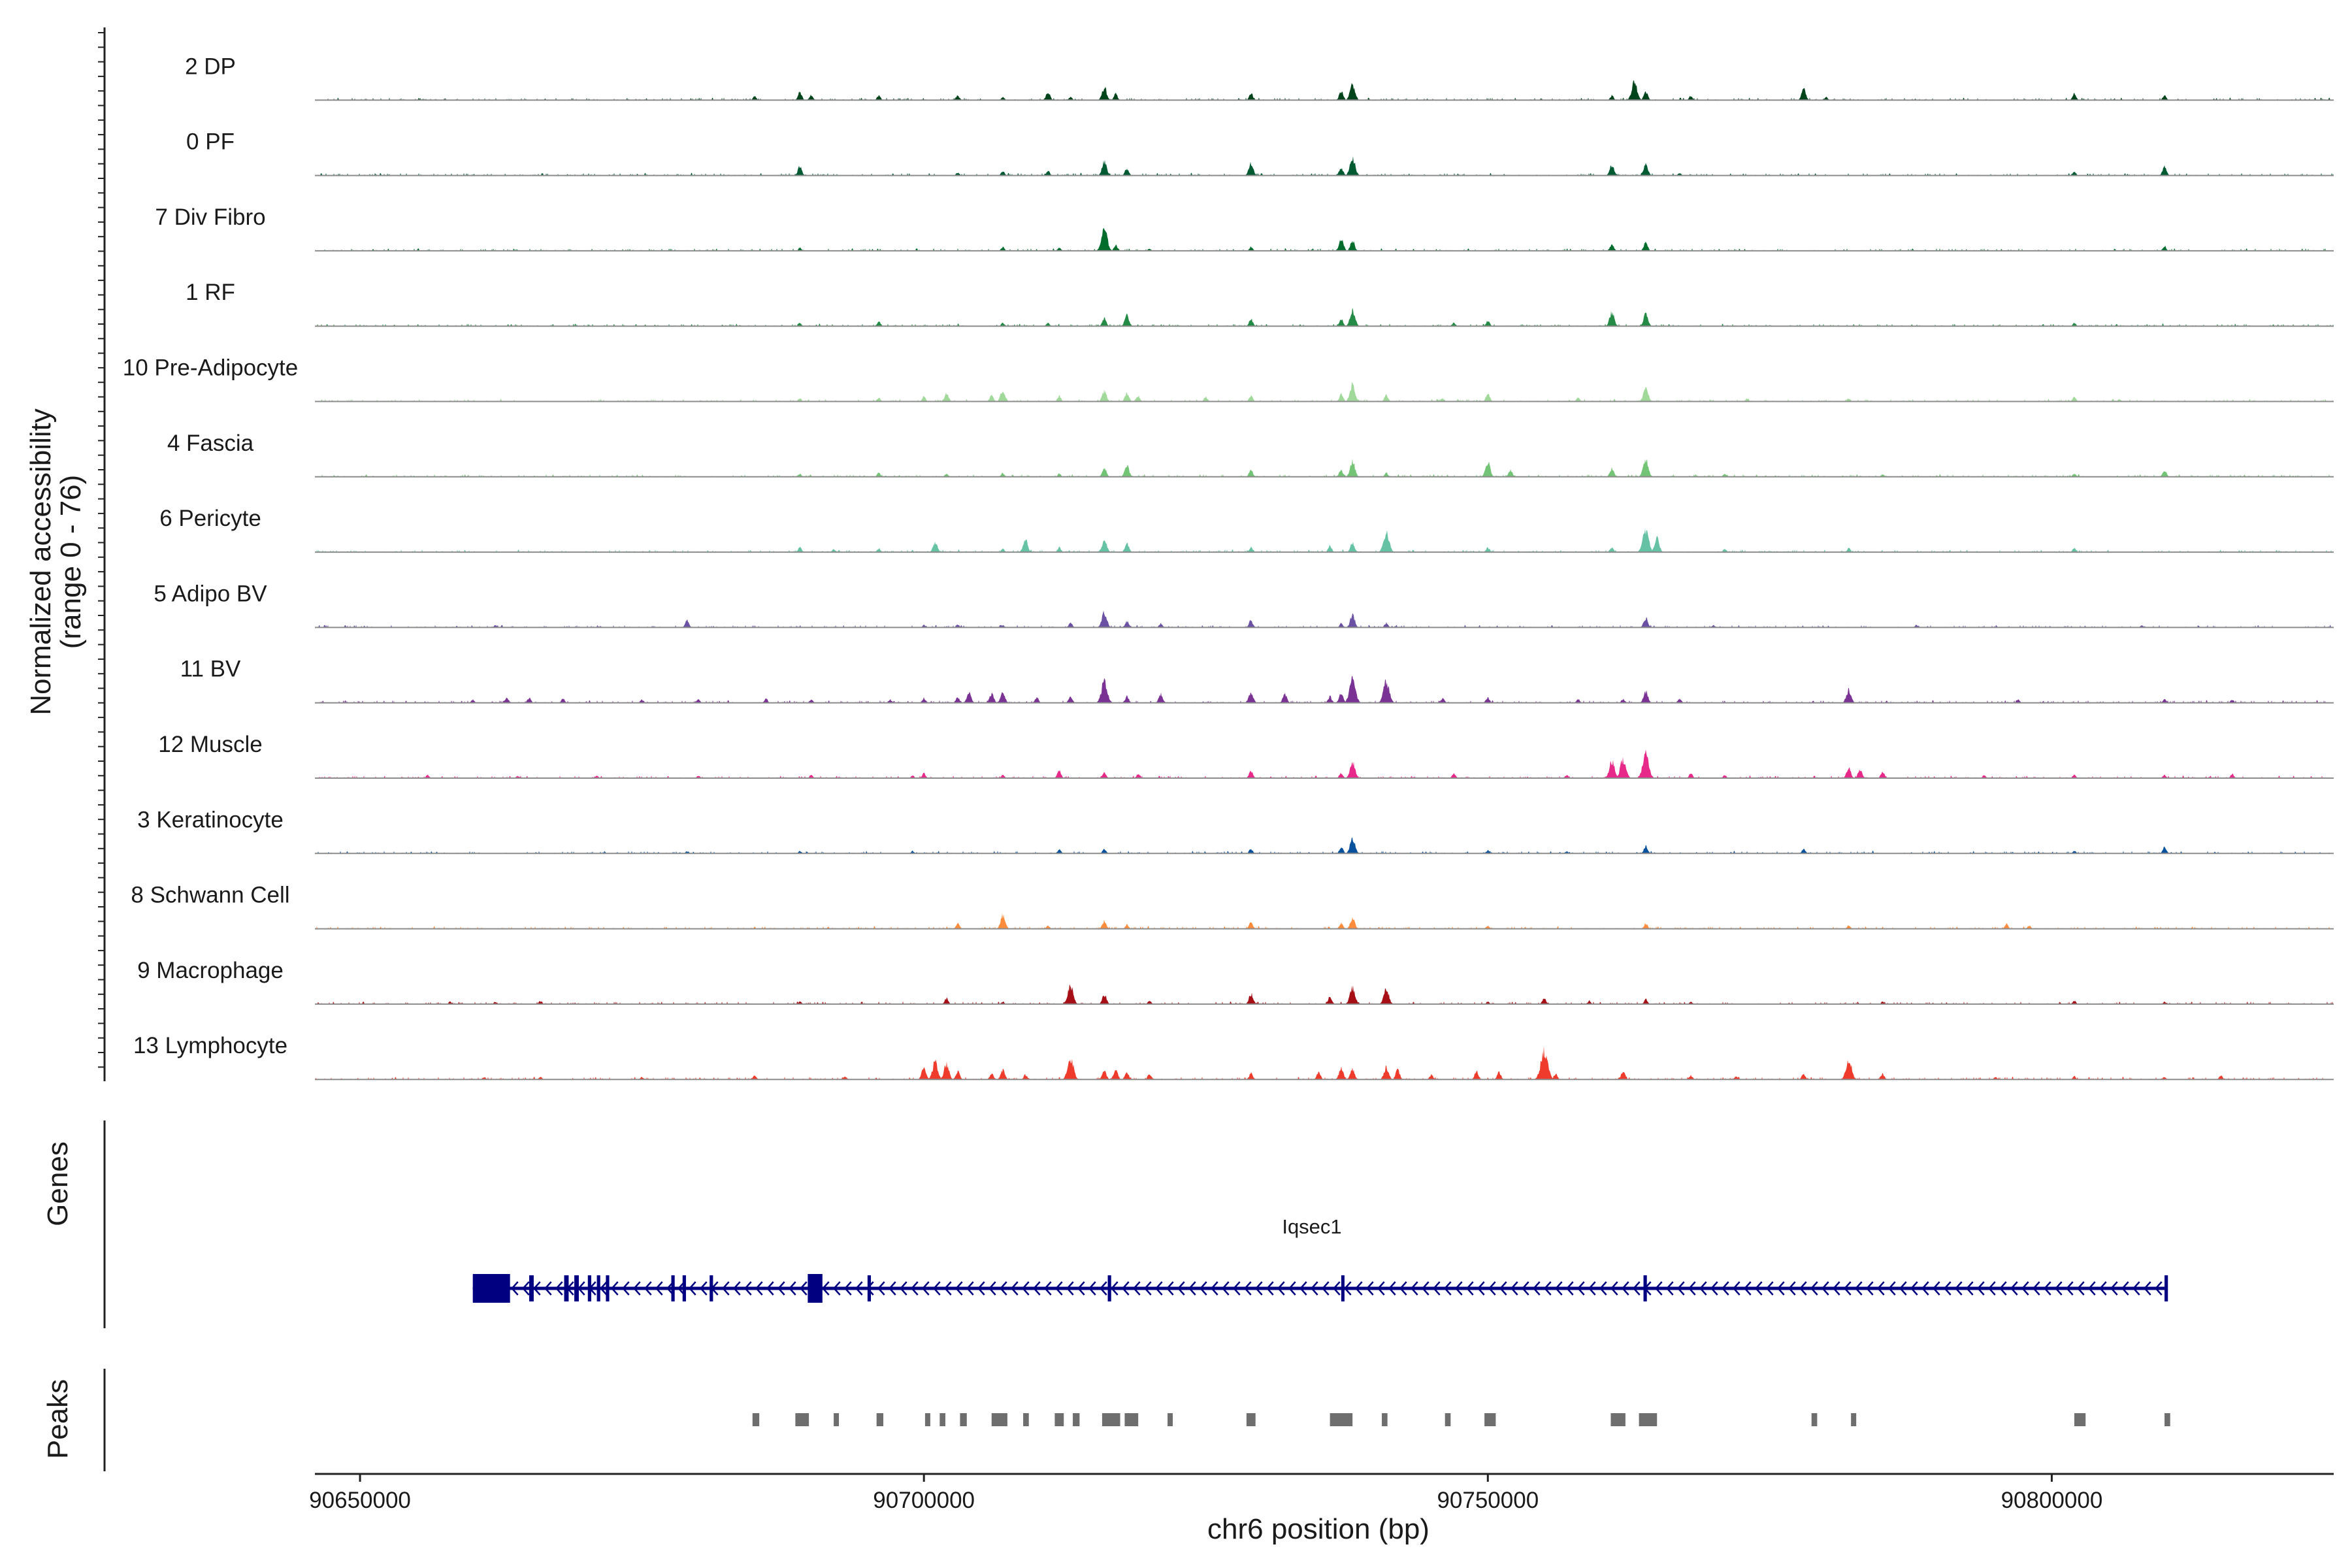  What do you see at coordinates (210, 669) in the screenshot?
I see `track-label-8: 11 BV` at bounding box center [210, 669].